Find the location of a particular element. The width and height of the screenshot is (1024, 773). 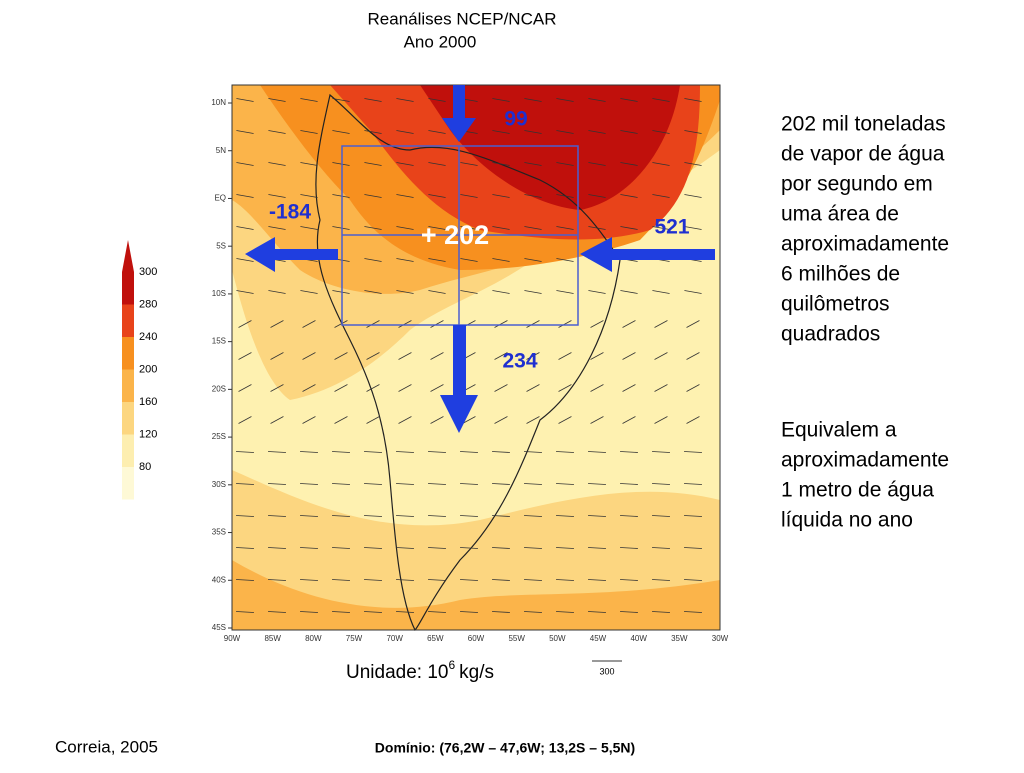

lon-label: 90W is located at coordinates (232, 638).